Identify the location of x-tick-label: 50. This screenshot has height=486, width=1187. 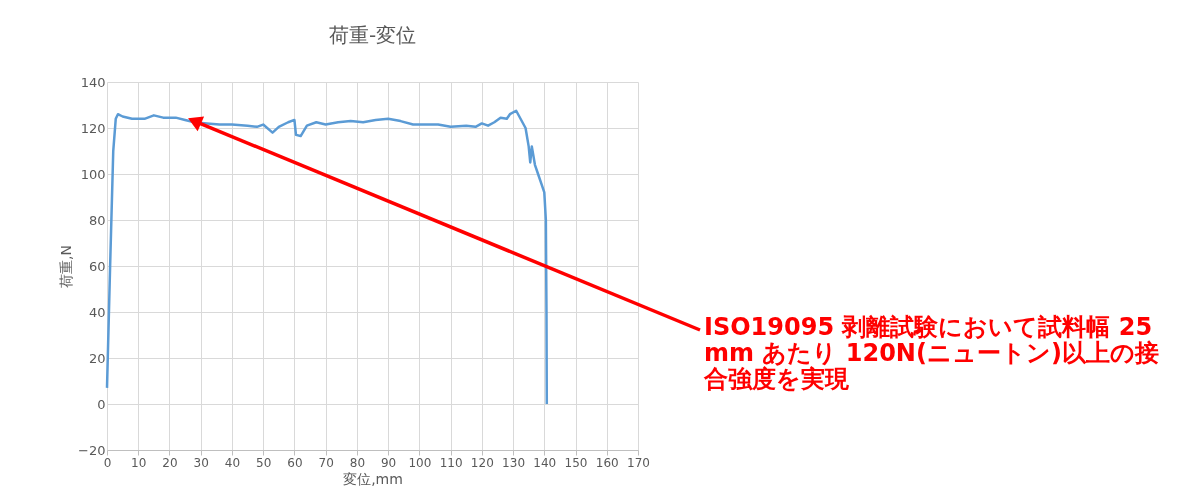
(264, 462).